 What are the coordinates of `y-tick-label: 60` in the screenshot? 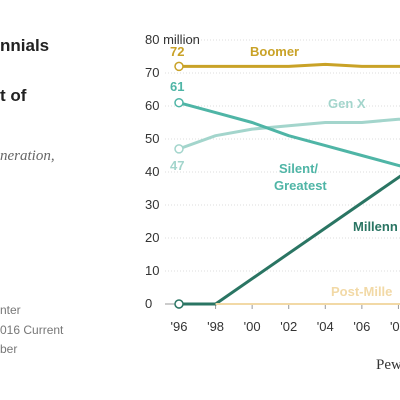 It's located at (152, 105).